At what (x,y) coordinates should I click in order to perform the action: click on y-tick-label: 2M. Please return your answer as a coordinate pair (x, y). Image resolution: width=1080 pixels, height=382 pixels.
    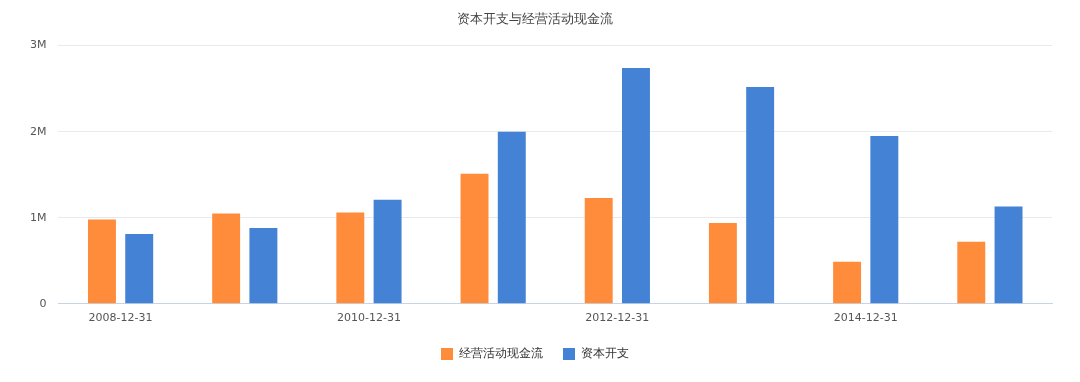
    Looking at the image, I should click on (38, 131).